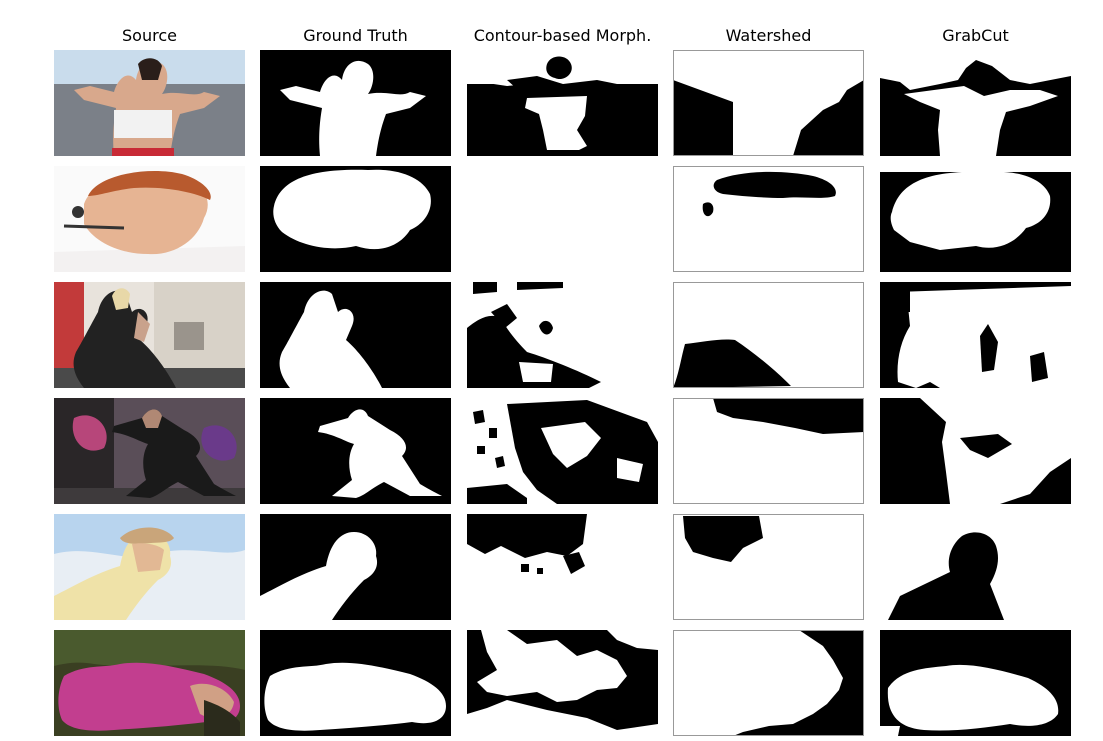  I want to click on panel-row5-contour-morph, so click(562, 567).